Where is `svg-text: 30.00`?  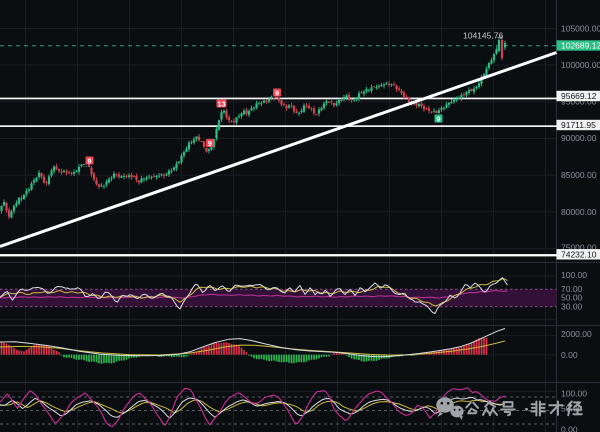 svg-text: 30.00 is located at coordinates (572, 307).